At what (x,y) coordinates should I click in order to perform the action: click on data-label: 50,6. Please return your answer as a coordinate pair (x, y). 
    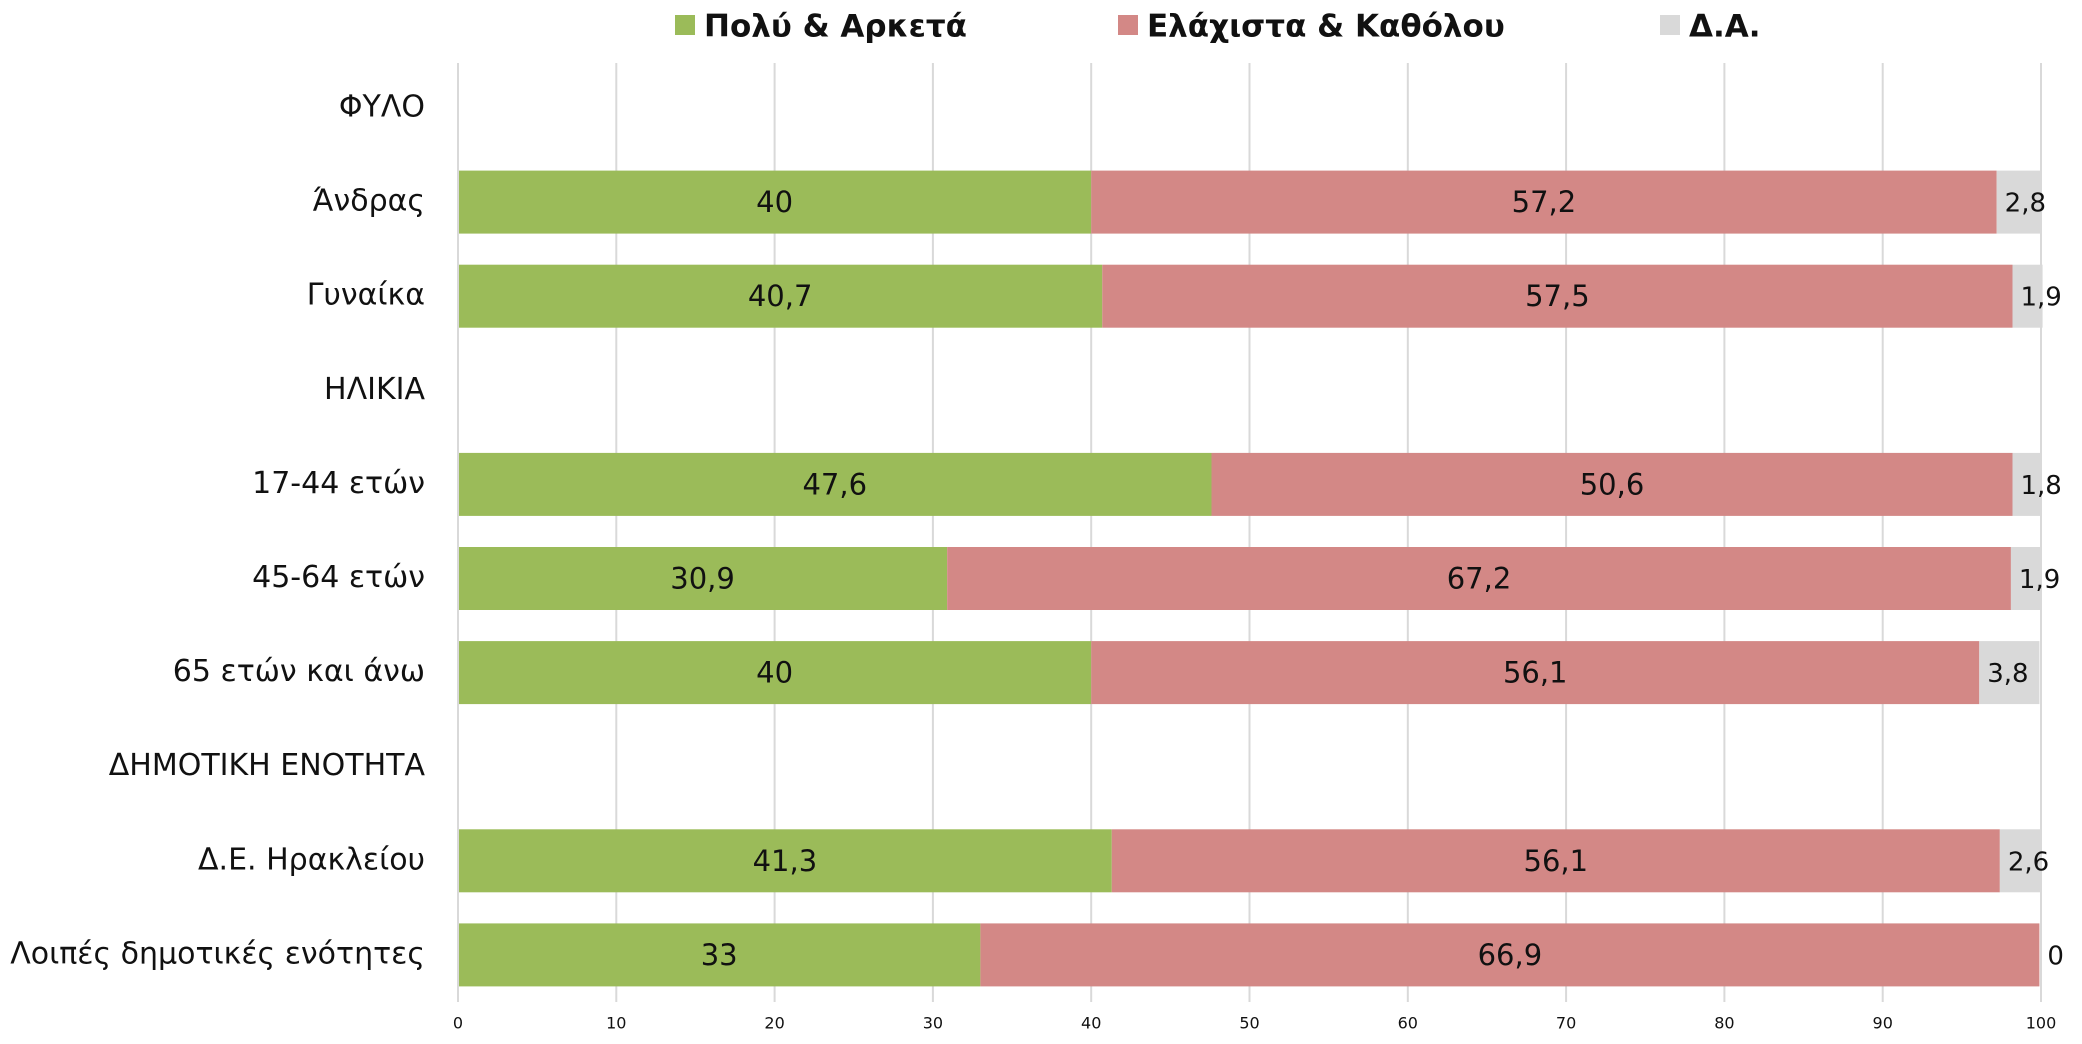
    Looking at the image, I should click on (1612, 484).